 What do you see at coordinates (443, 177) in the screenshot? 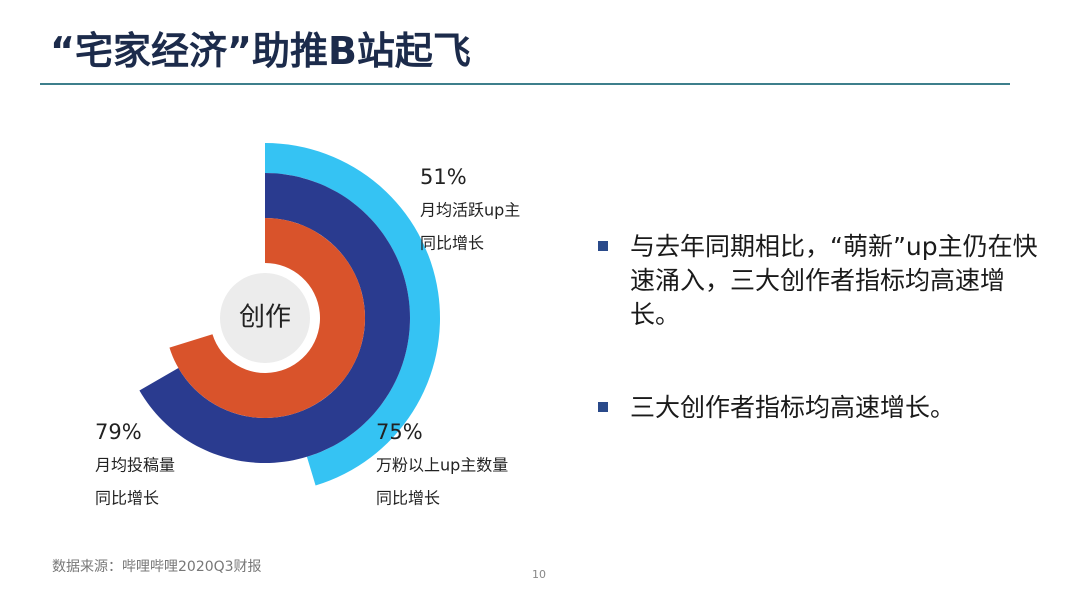
I see `value-label: 51%` at bounding box center [443, 177].